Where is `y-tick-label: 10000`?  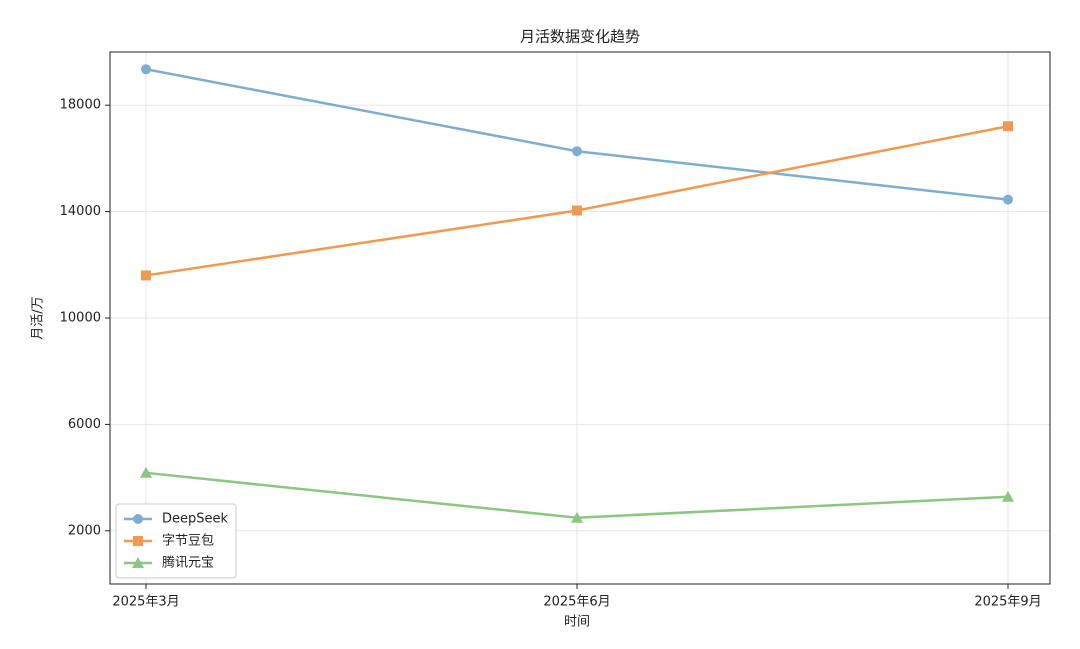 y-tick-label: 10000 is located at coordinates (80, 318).